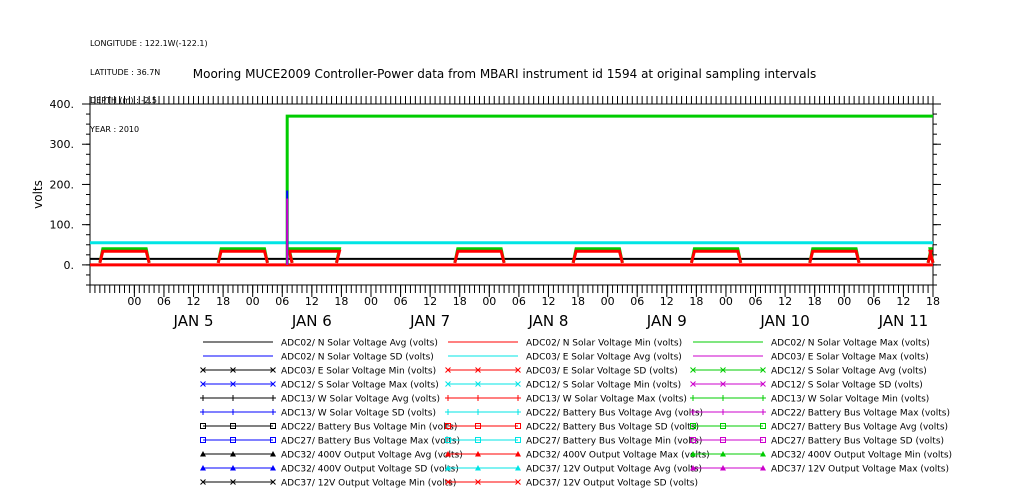 This screenshot has height=504, width=1009. I want to click on legend-entry-label: ADC13/ W Solar Voltage Max (volts), so click(606, 400).